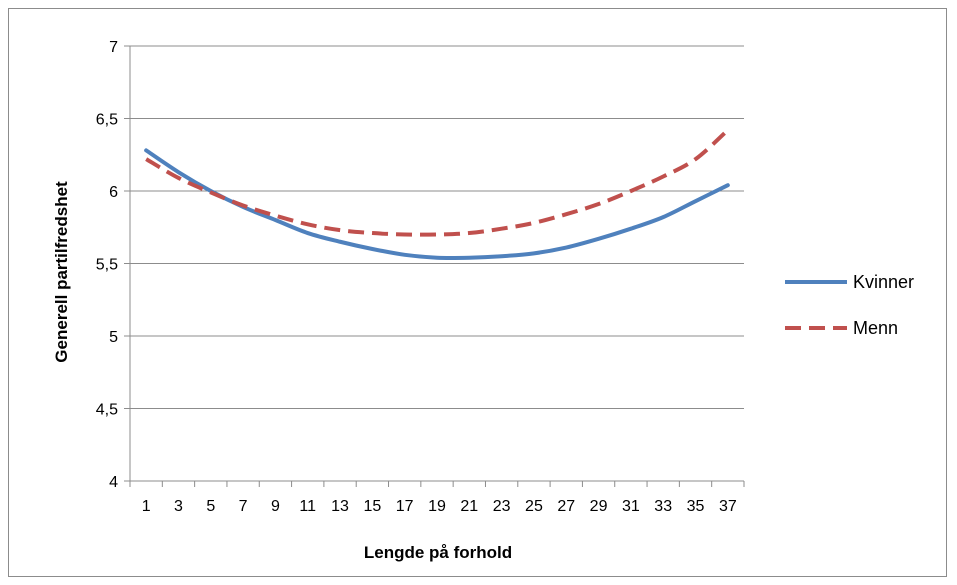  What do you see at coordinates (210, 506) in the screenshot?
I see `x-tick-label: 5` at bounding box center [210, 506].